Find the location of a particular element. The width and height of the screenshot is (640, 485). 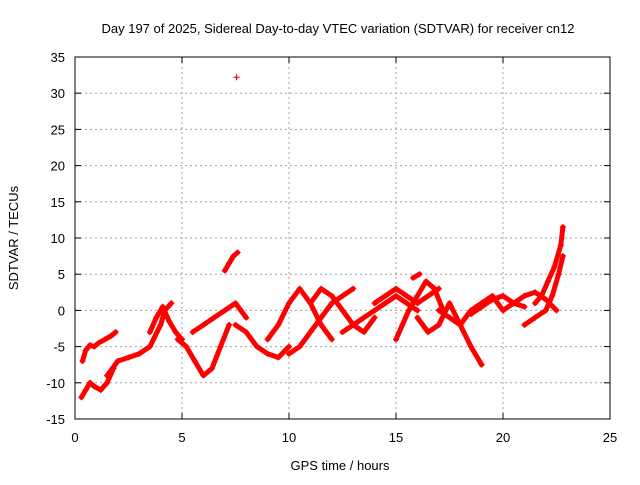

x-tick-label: 25 is located at coordinates (610, 437).